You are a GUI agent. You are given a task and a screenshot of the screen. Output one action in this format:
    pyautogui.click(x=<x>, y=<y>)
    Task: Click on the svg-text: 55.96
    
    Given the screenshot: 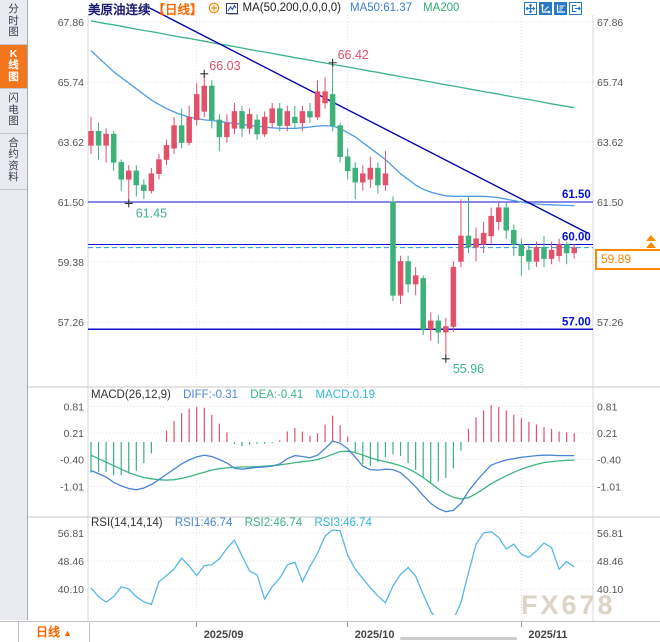 What is the action you would take?
    pyautogui.click(x=468, y=369)
    